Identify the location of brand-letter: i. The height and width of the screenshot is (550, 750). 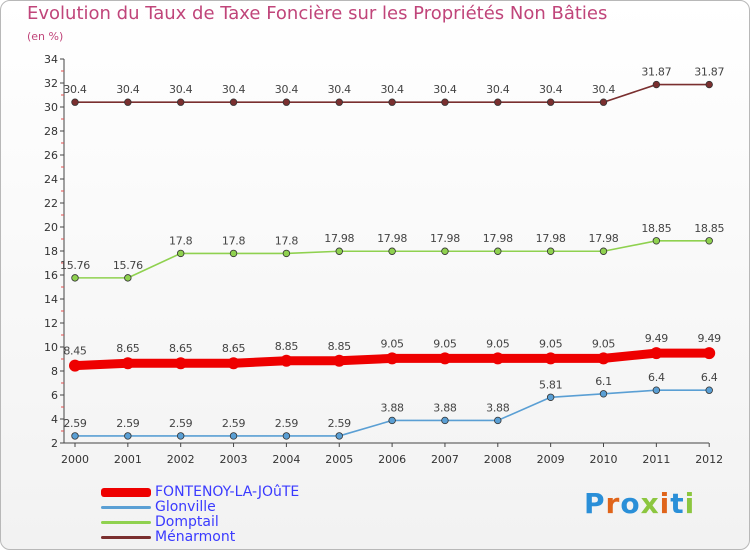
(690, 503).